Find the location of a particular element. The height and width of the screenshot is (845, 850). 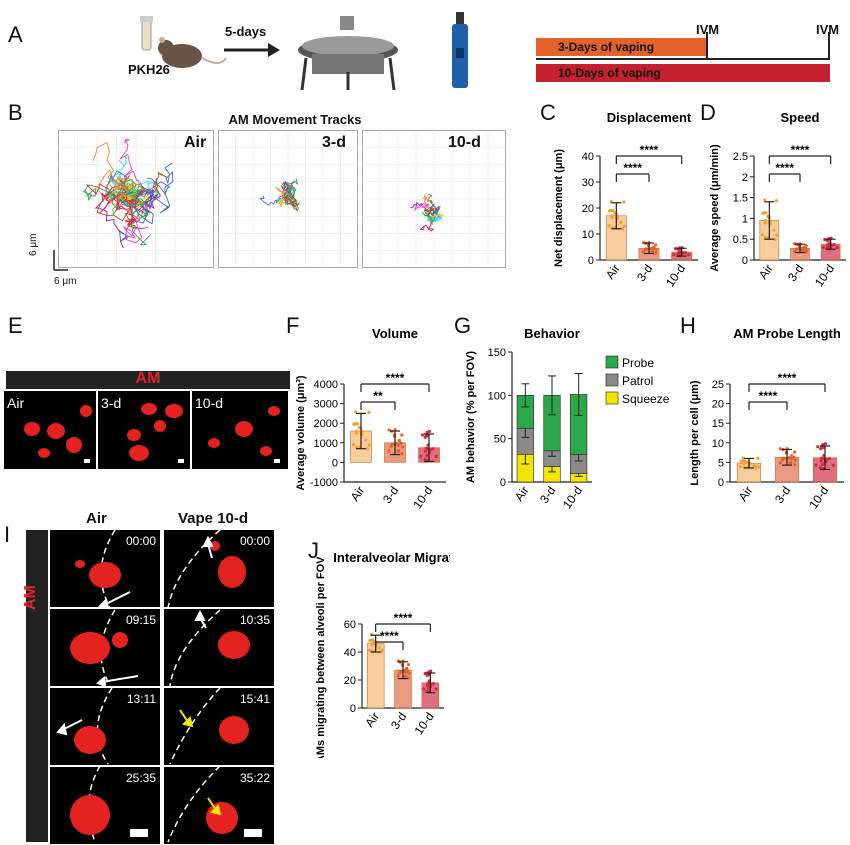

frame-timestamp: 10:35 is located at coordinates (254, 620).